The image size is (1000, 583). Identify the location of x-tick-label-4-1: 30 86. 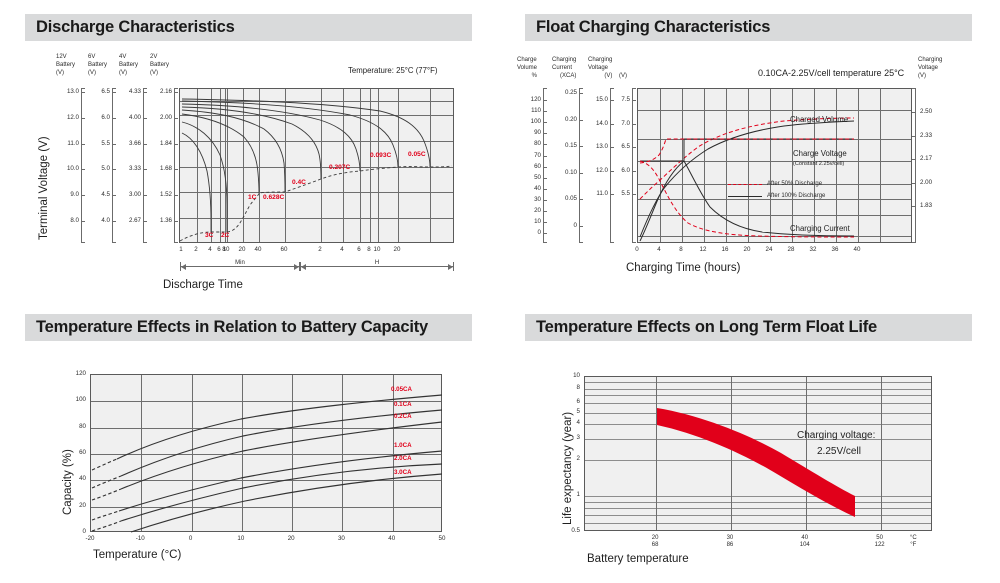
(730, 542).